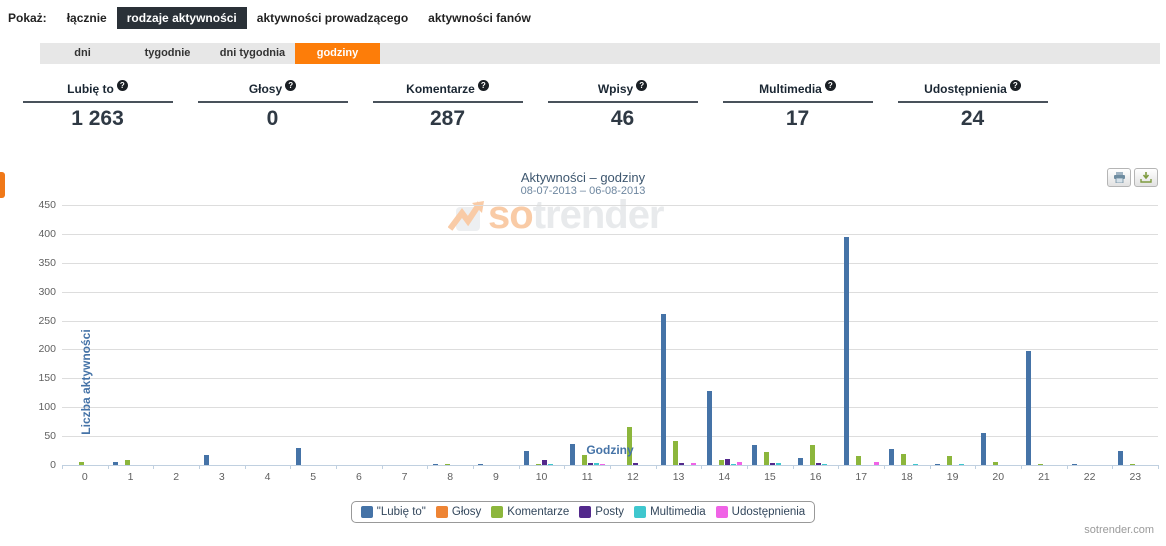  I want to click on bar-lubięto-h21, so click(1029, 408).